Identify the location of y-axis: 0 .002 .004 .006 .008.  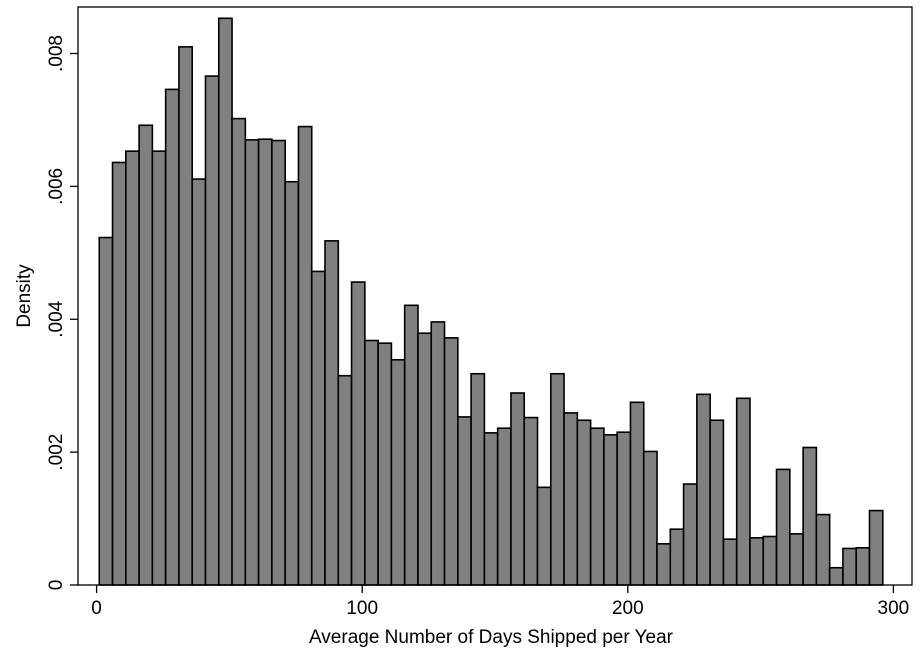
(62, 312).